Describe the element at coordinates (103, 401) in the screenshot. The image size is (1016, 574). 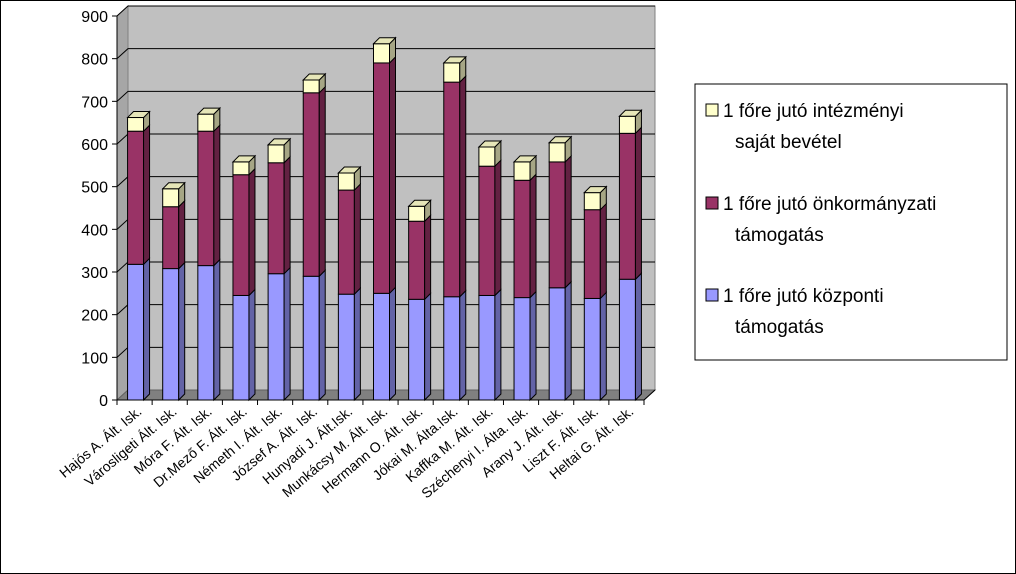
I see `y-tick-label: 0` at that location.